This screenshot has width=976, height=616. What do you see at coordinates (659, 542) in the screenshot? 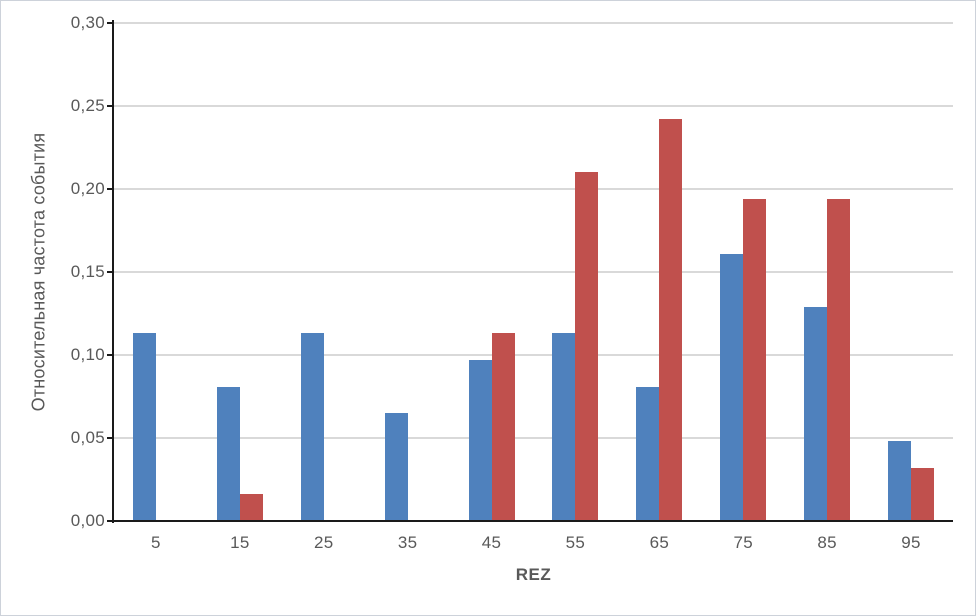
I see `x-category-label: 65` at bounding box center [659, 542].